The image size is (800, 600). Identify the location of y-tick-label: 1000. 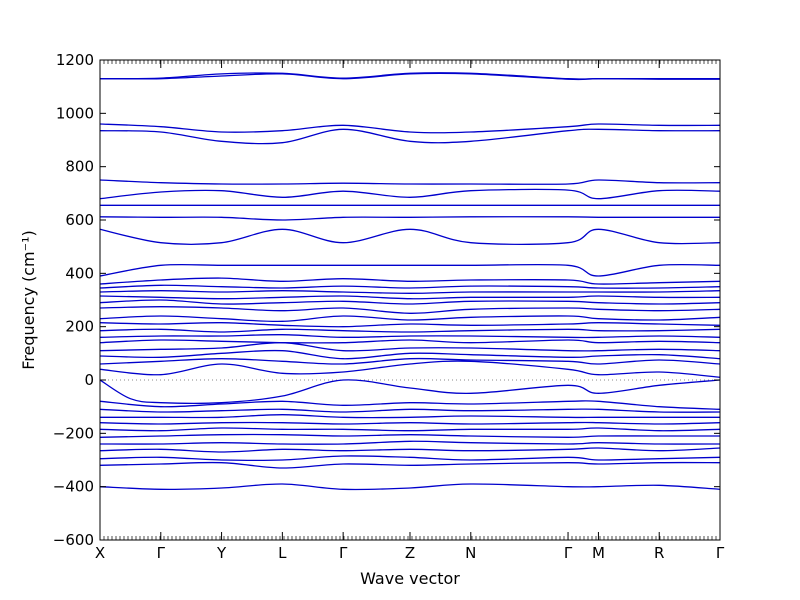
(75, 113).